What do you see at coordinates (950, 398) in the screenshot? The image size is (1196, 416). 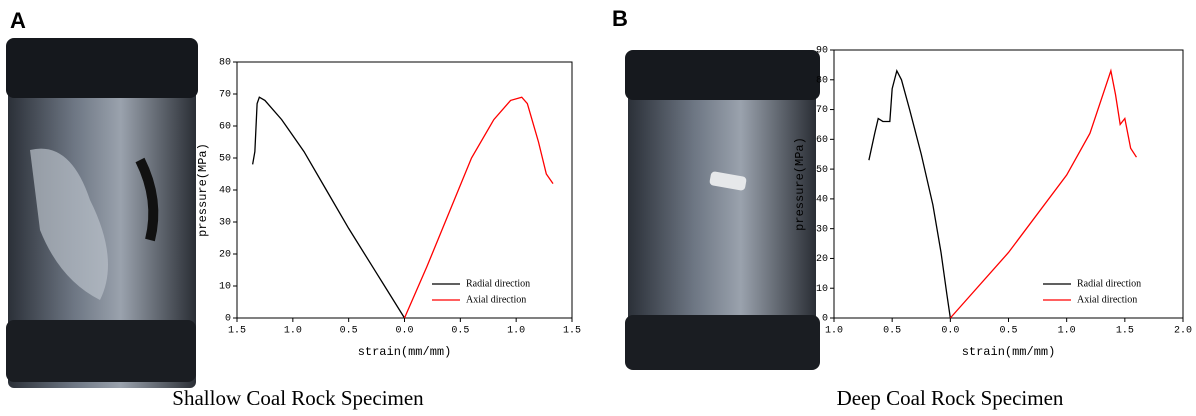 I see `caption: Deep Coal Rock Specimen` at bounding box center [950, 398].